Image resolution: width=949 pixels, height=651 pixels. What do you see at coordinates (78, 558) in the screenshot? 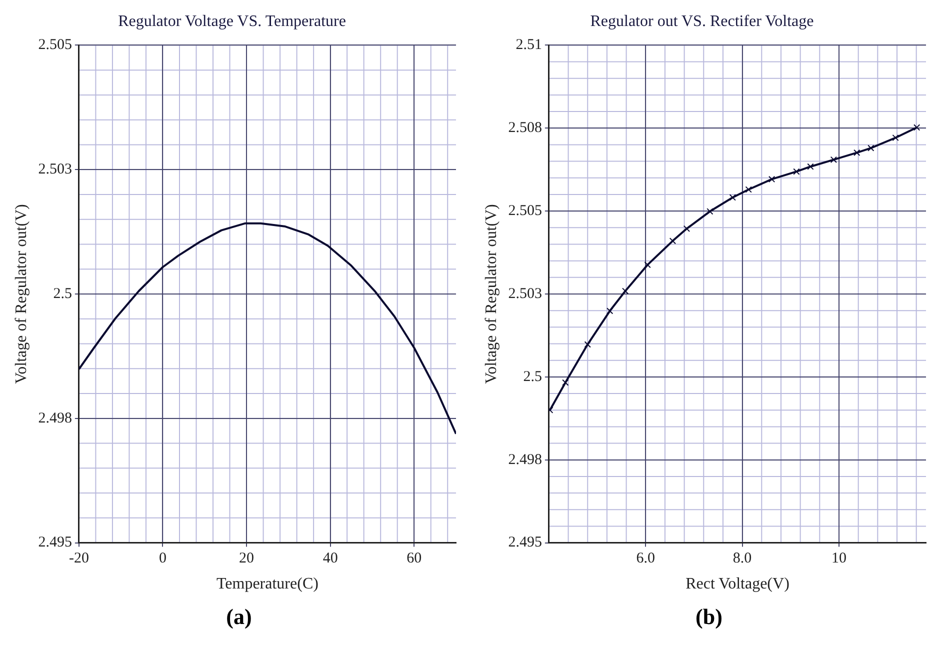
I see `x-tick-label: -20` at bounding box center [78, 558].